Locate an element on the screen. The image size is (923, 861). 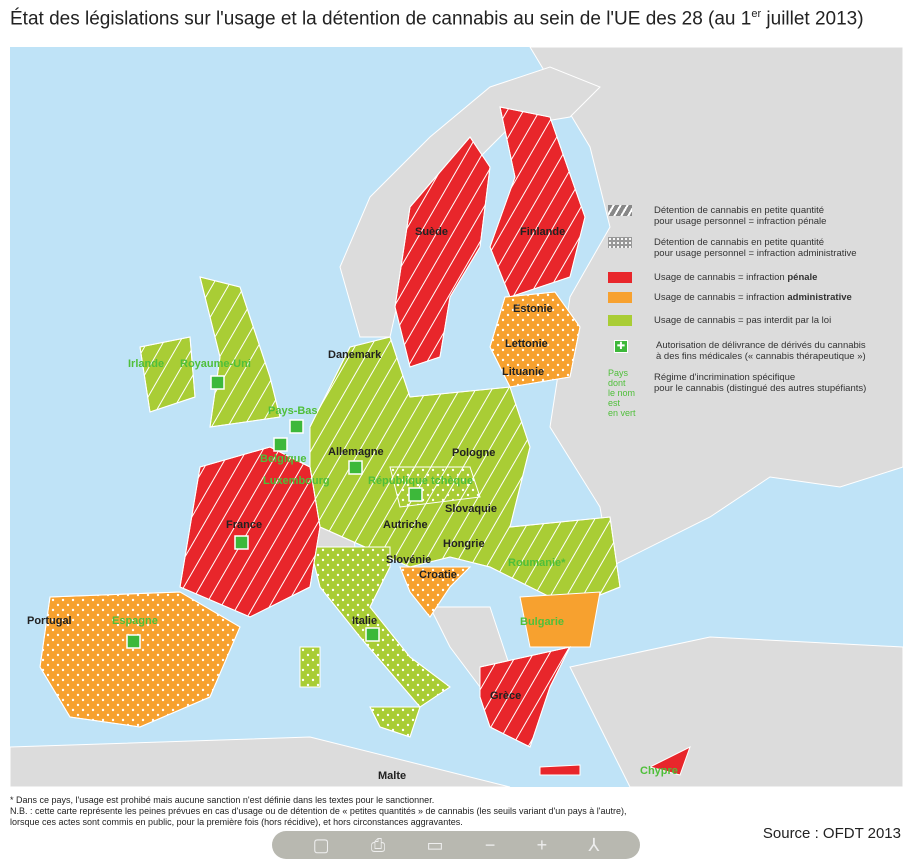
medical-cross-markers is located at coordinates (274, 512).